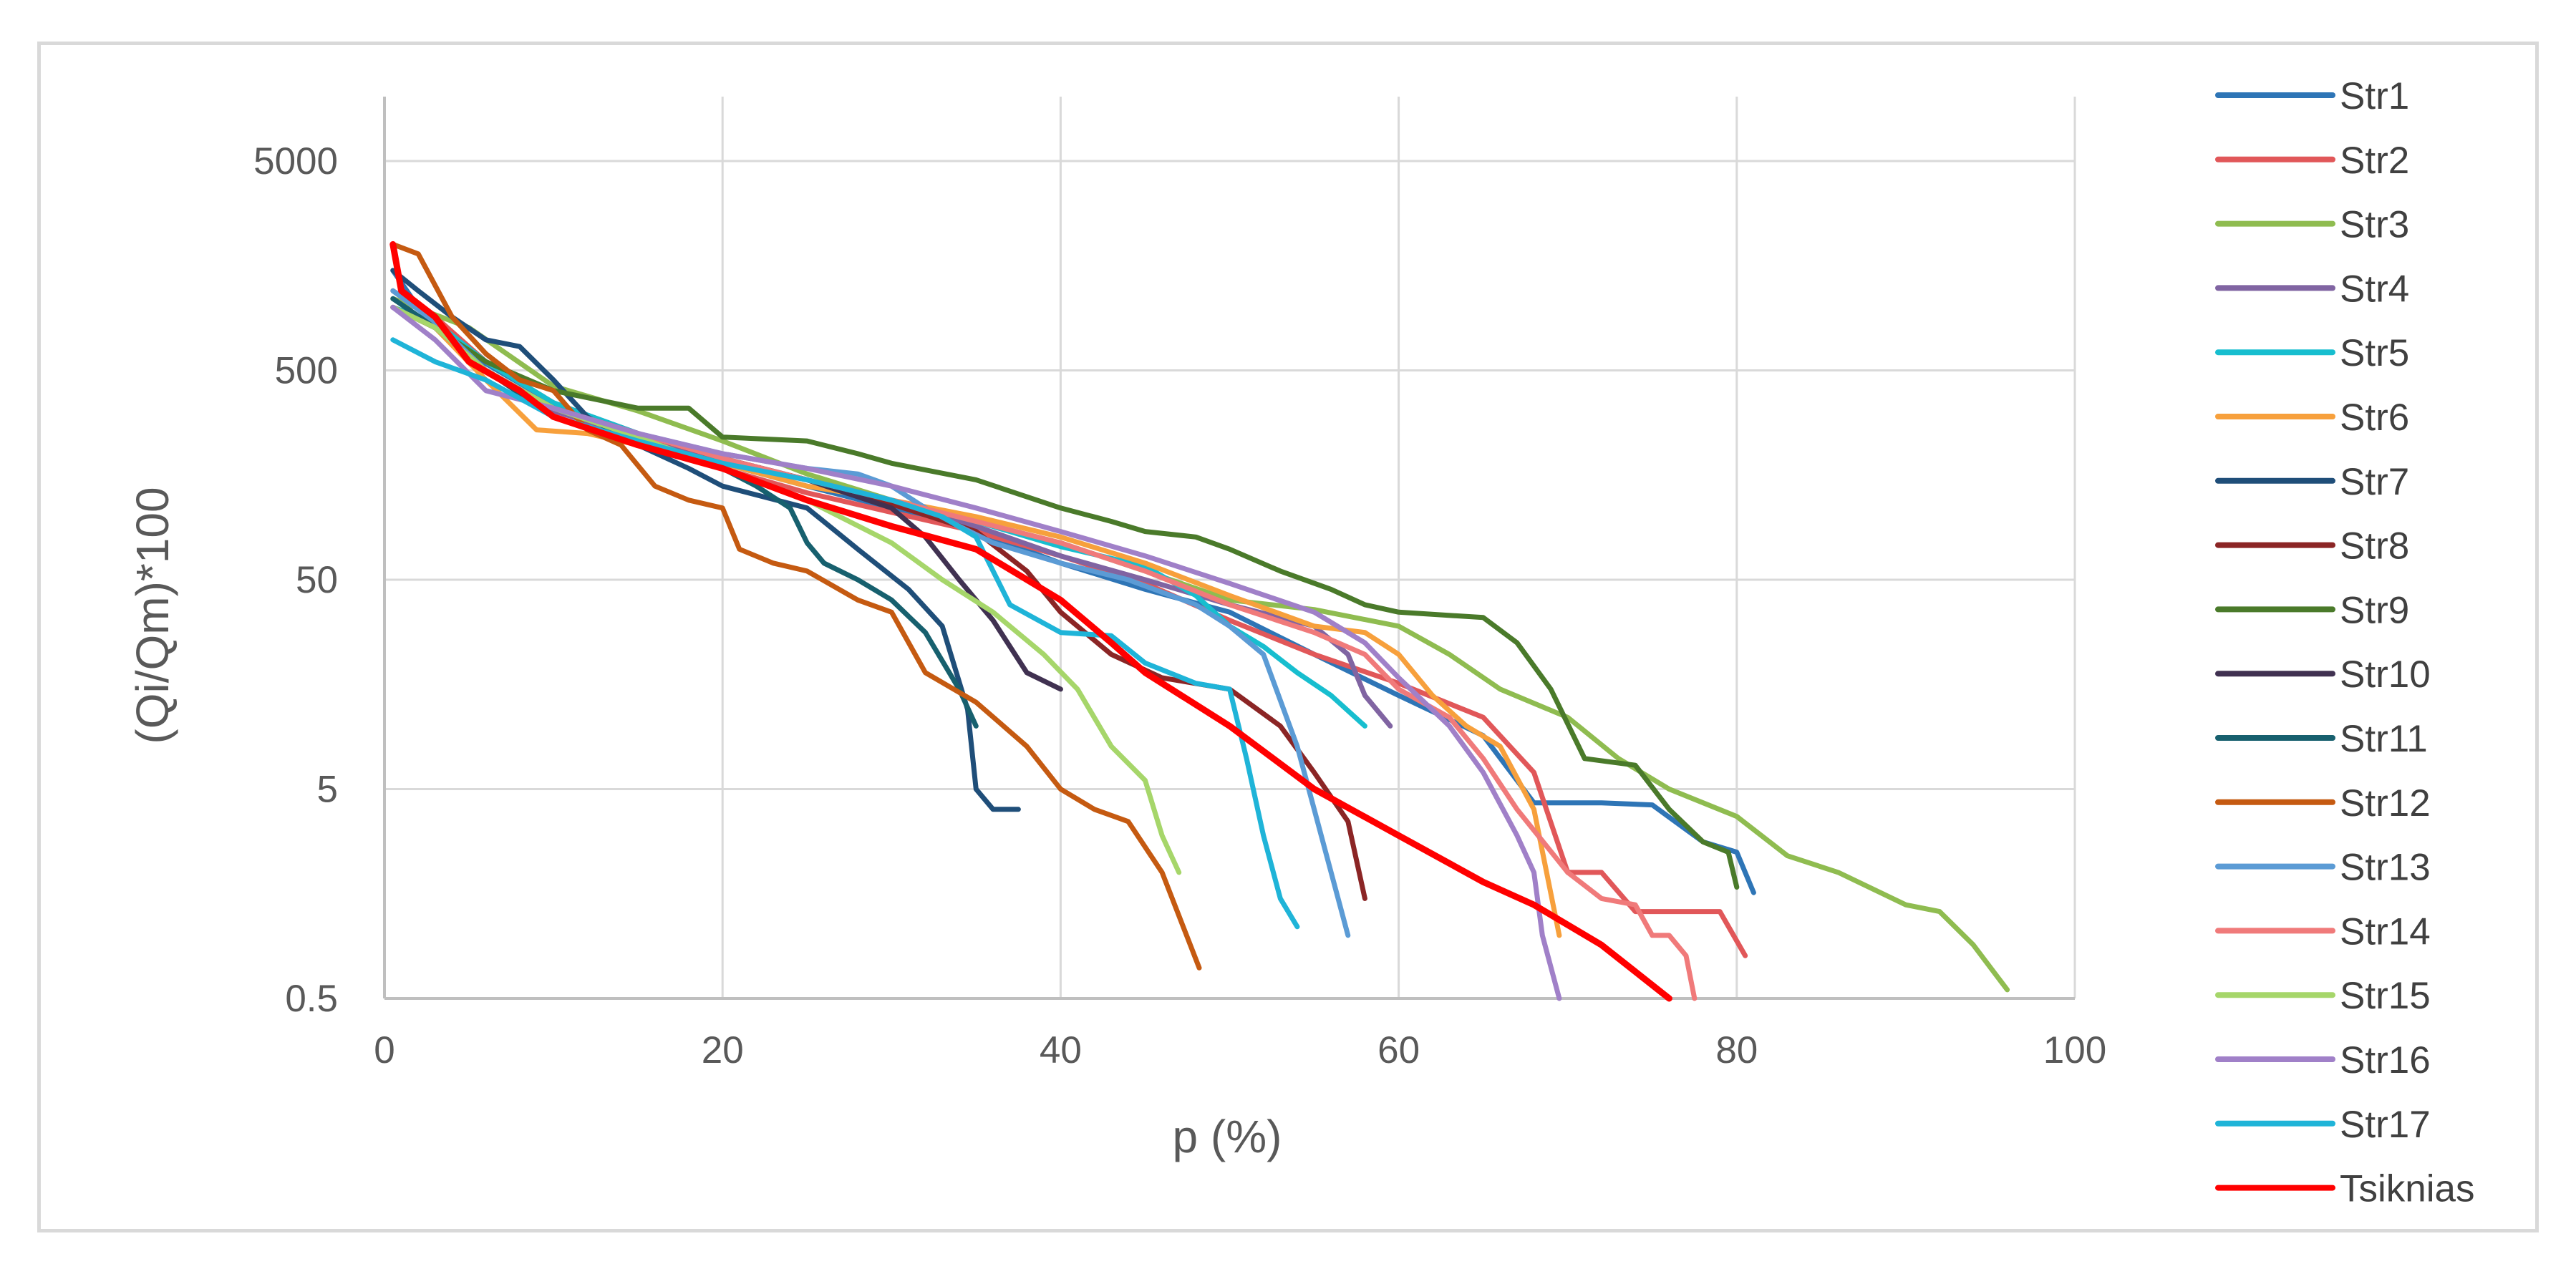  Describe the element at coordinates (296, 161) in the screenshot. I see `y-tick-label: 5000` at that location.